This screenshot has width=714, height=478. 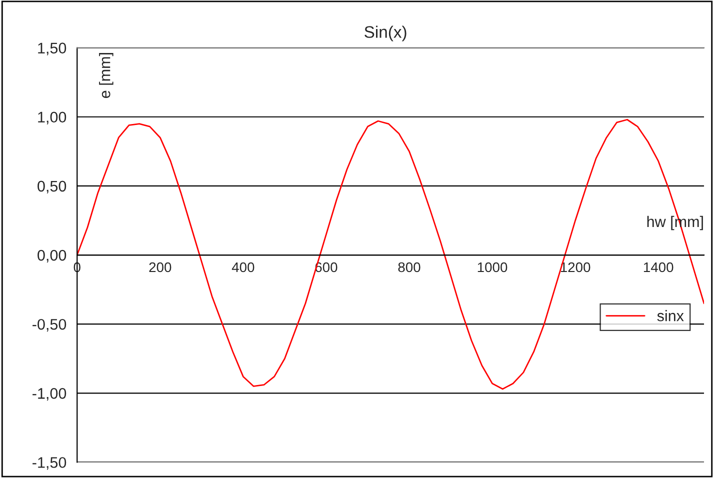 What do you see at coordinates (49, 463) in the screenshot?
I see `y-tick-label: -1,50` at bounding box center [49, 463].